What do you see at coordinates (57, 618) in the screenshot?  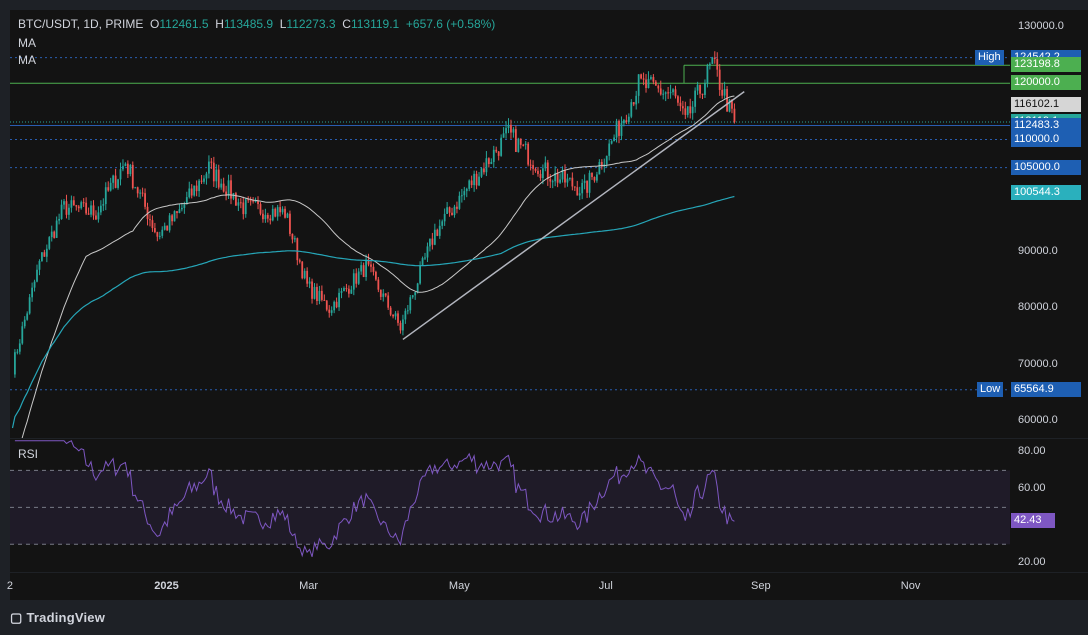 I see `tradingview-brand: ▢ TradingView` at bounding box center [57, 618].